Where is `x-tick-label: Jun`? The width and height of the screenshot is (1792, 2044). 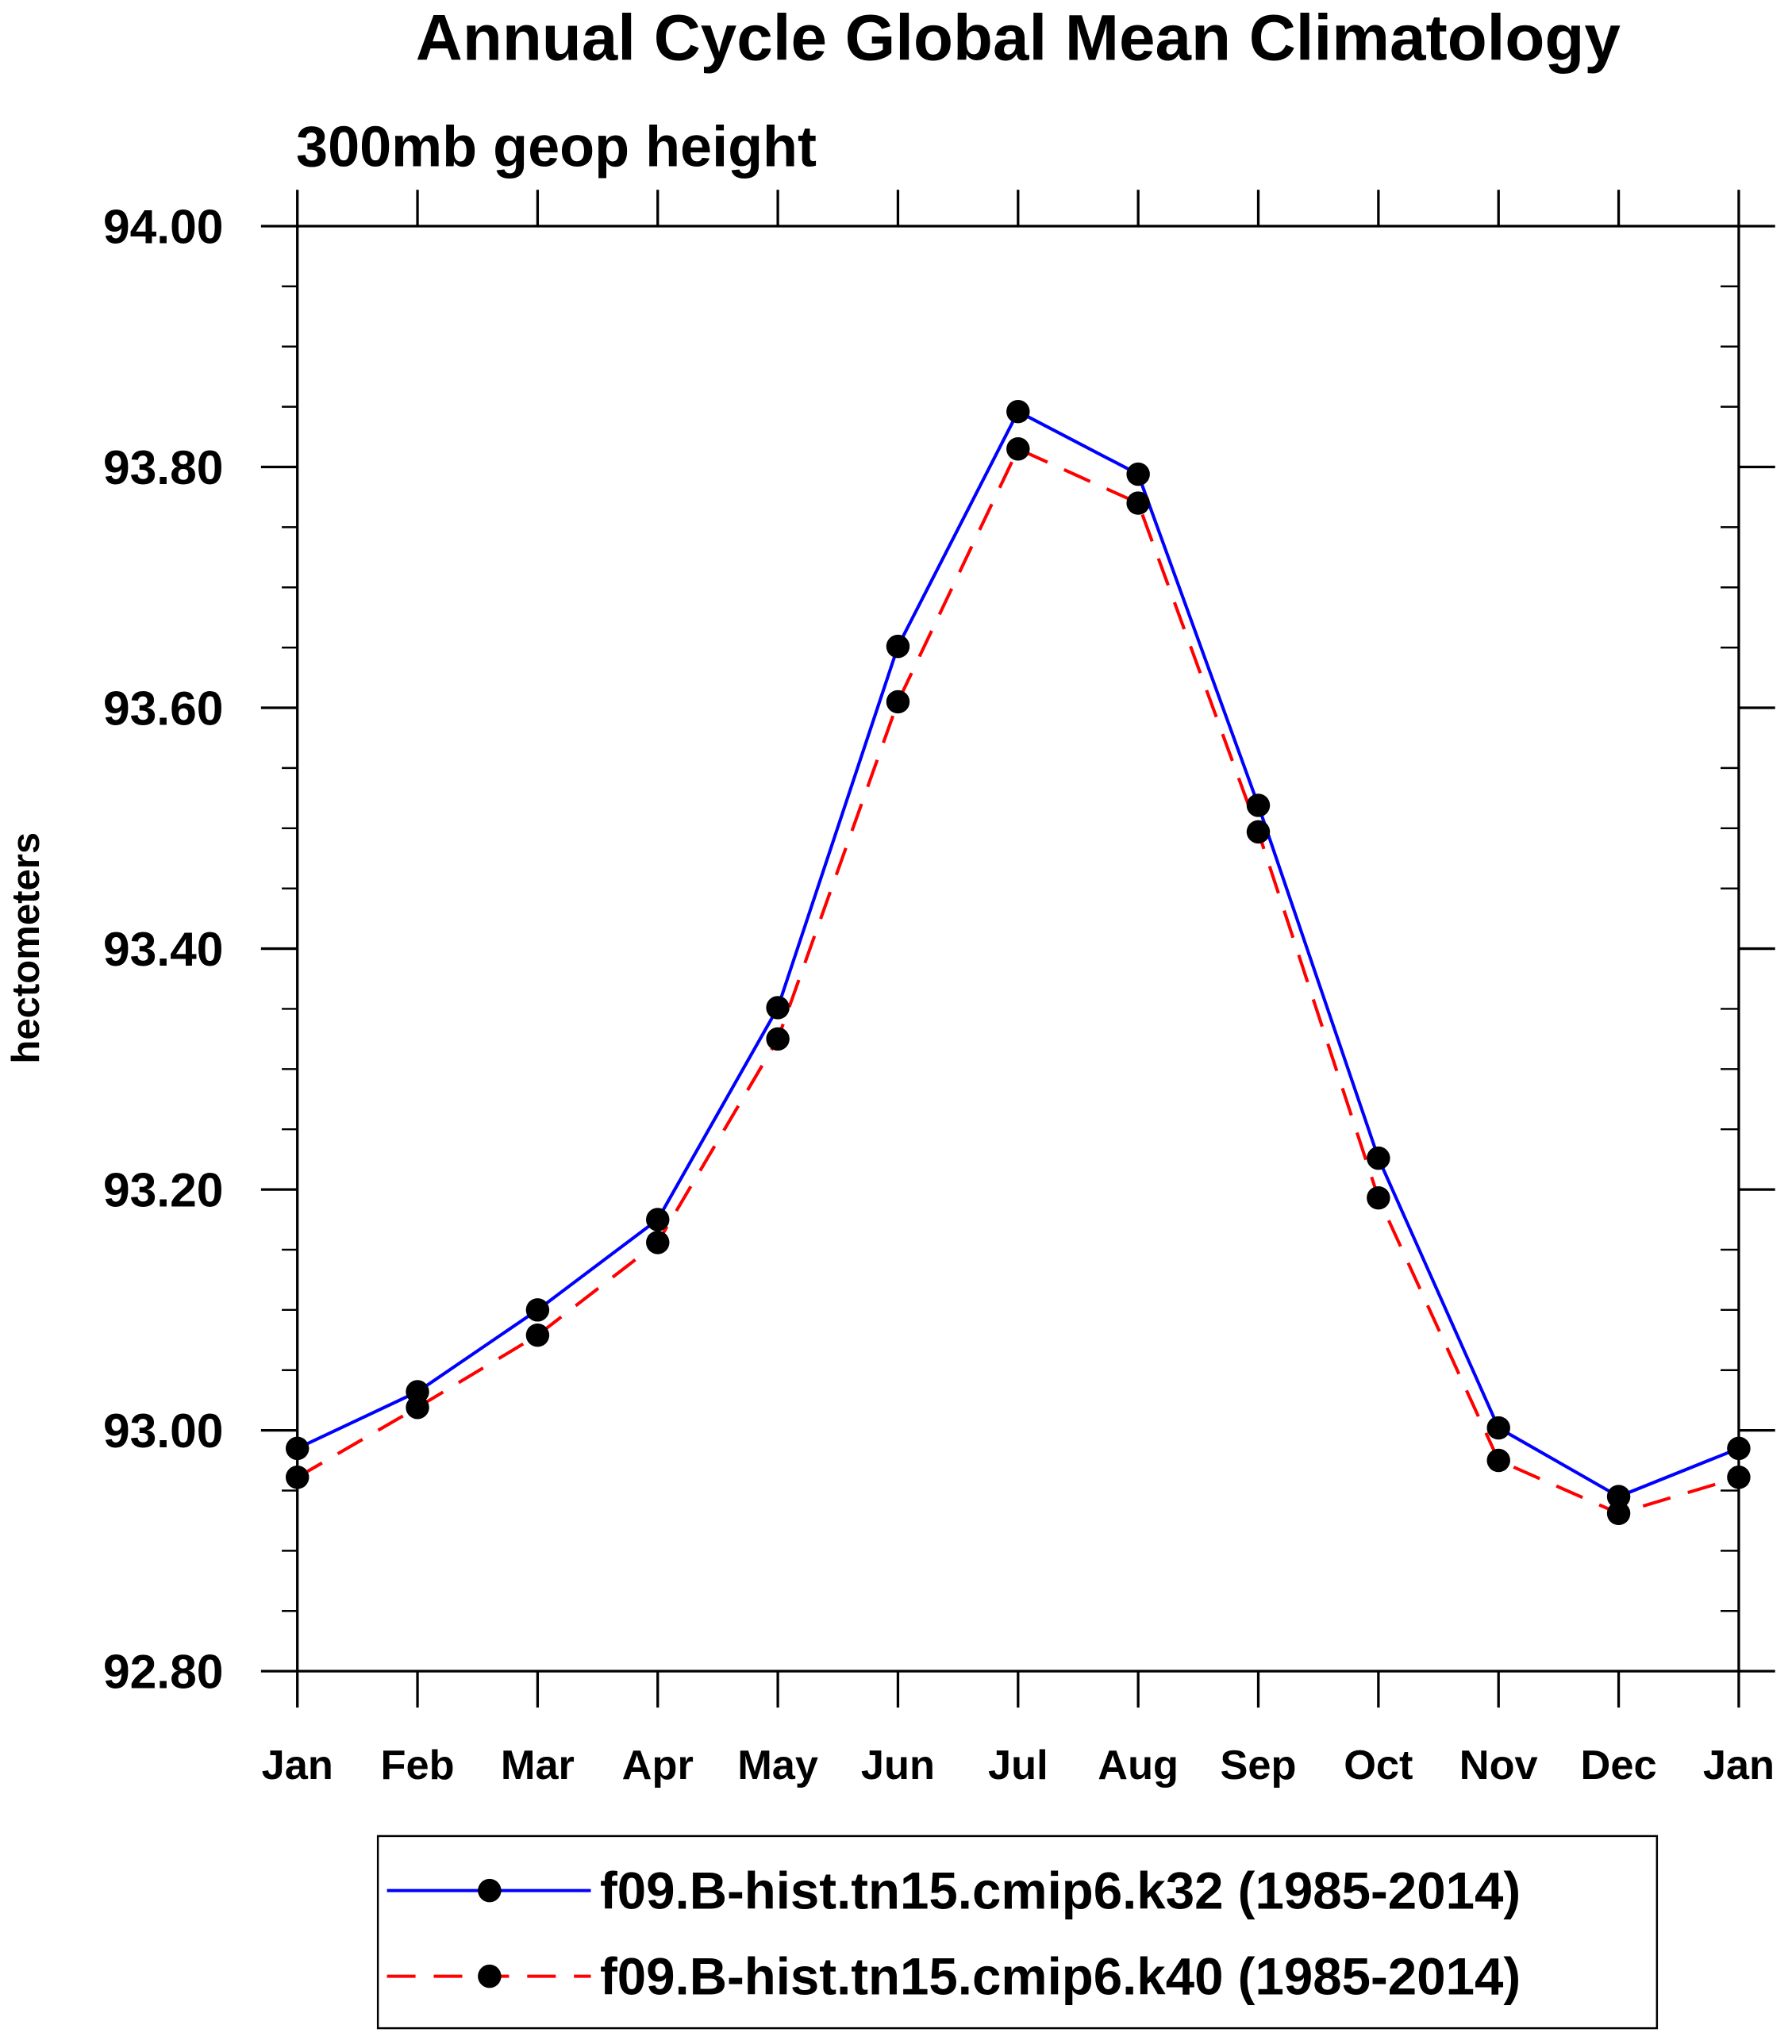 x-tick-label: Jun is located at coordinates (898, 1765).